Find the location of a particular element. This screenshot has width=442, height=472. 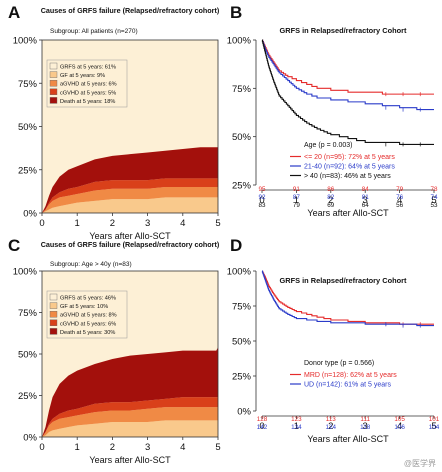

at-risk-count: 87 is located at coordinates (297, 197).